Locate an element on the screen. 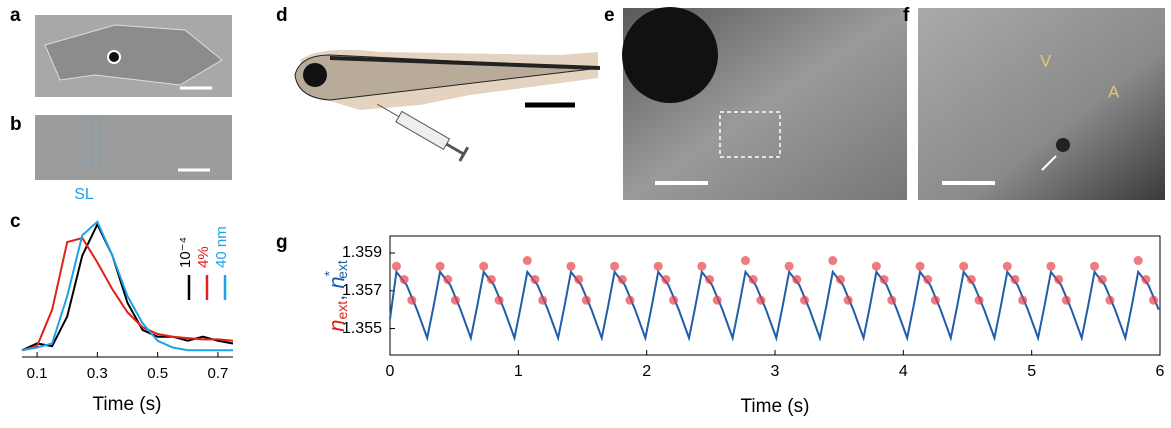  x-tick-label: 1 is located at coordinates (518, 371).